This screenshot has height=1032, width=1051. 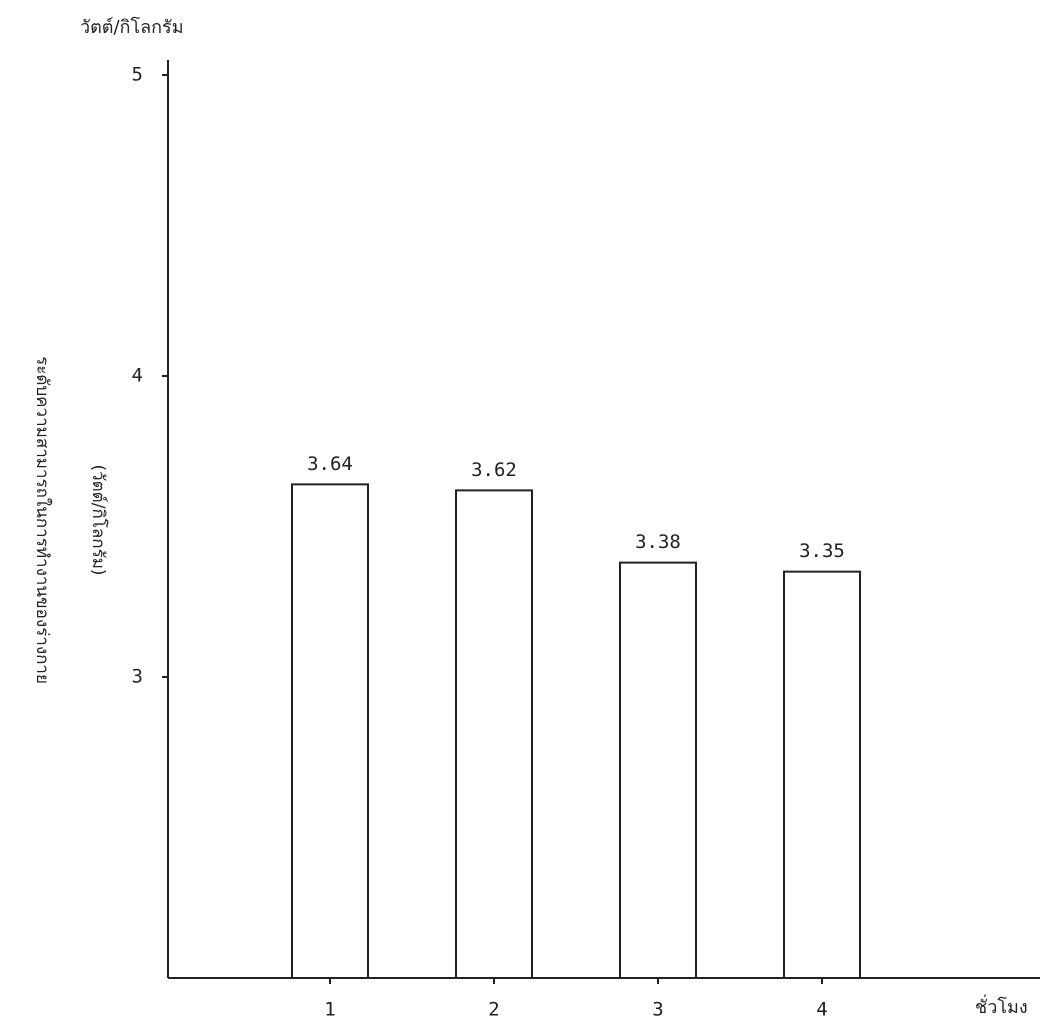 What do you see at coordinates (132, 27) in the screenshot?
I see `y-unit: วัตต์/กิโลกรัม` at bounding box center [132, 27].